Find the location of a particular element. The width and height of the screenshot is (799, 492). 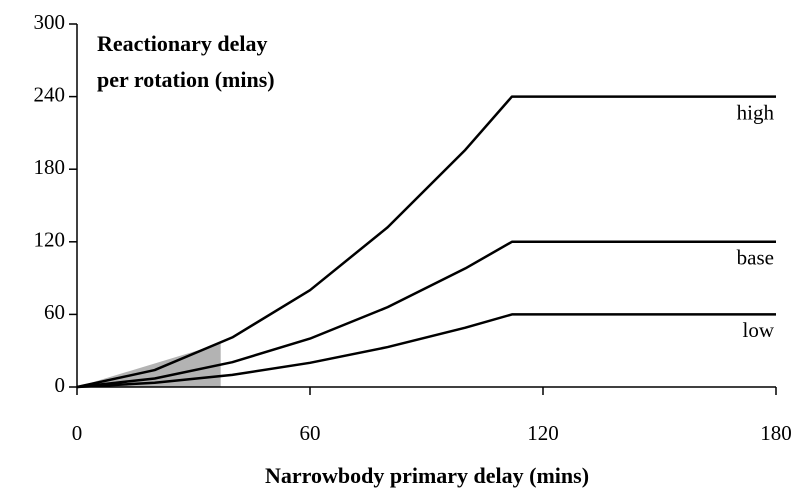

series-label: base is located at coordinates (755, 258).